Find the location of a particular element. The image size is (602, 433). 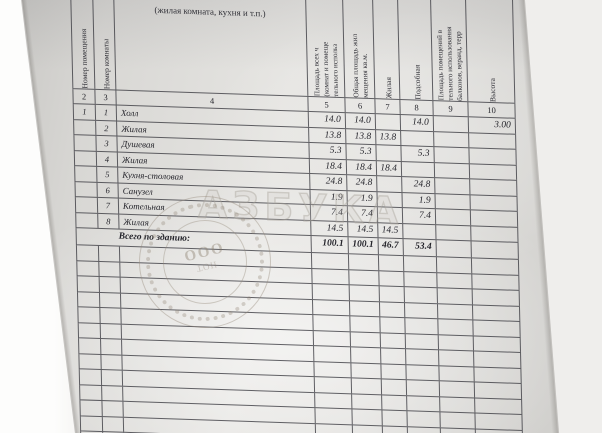

cell-area-overall: 14.5 is located at coordinates (363, 229).